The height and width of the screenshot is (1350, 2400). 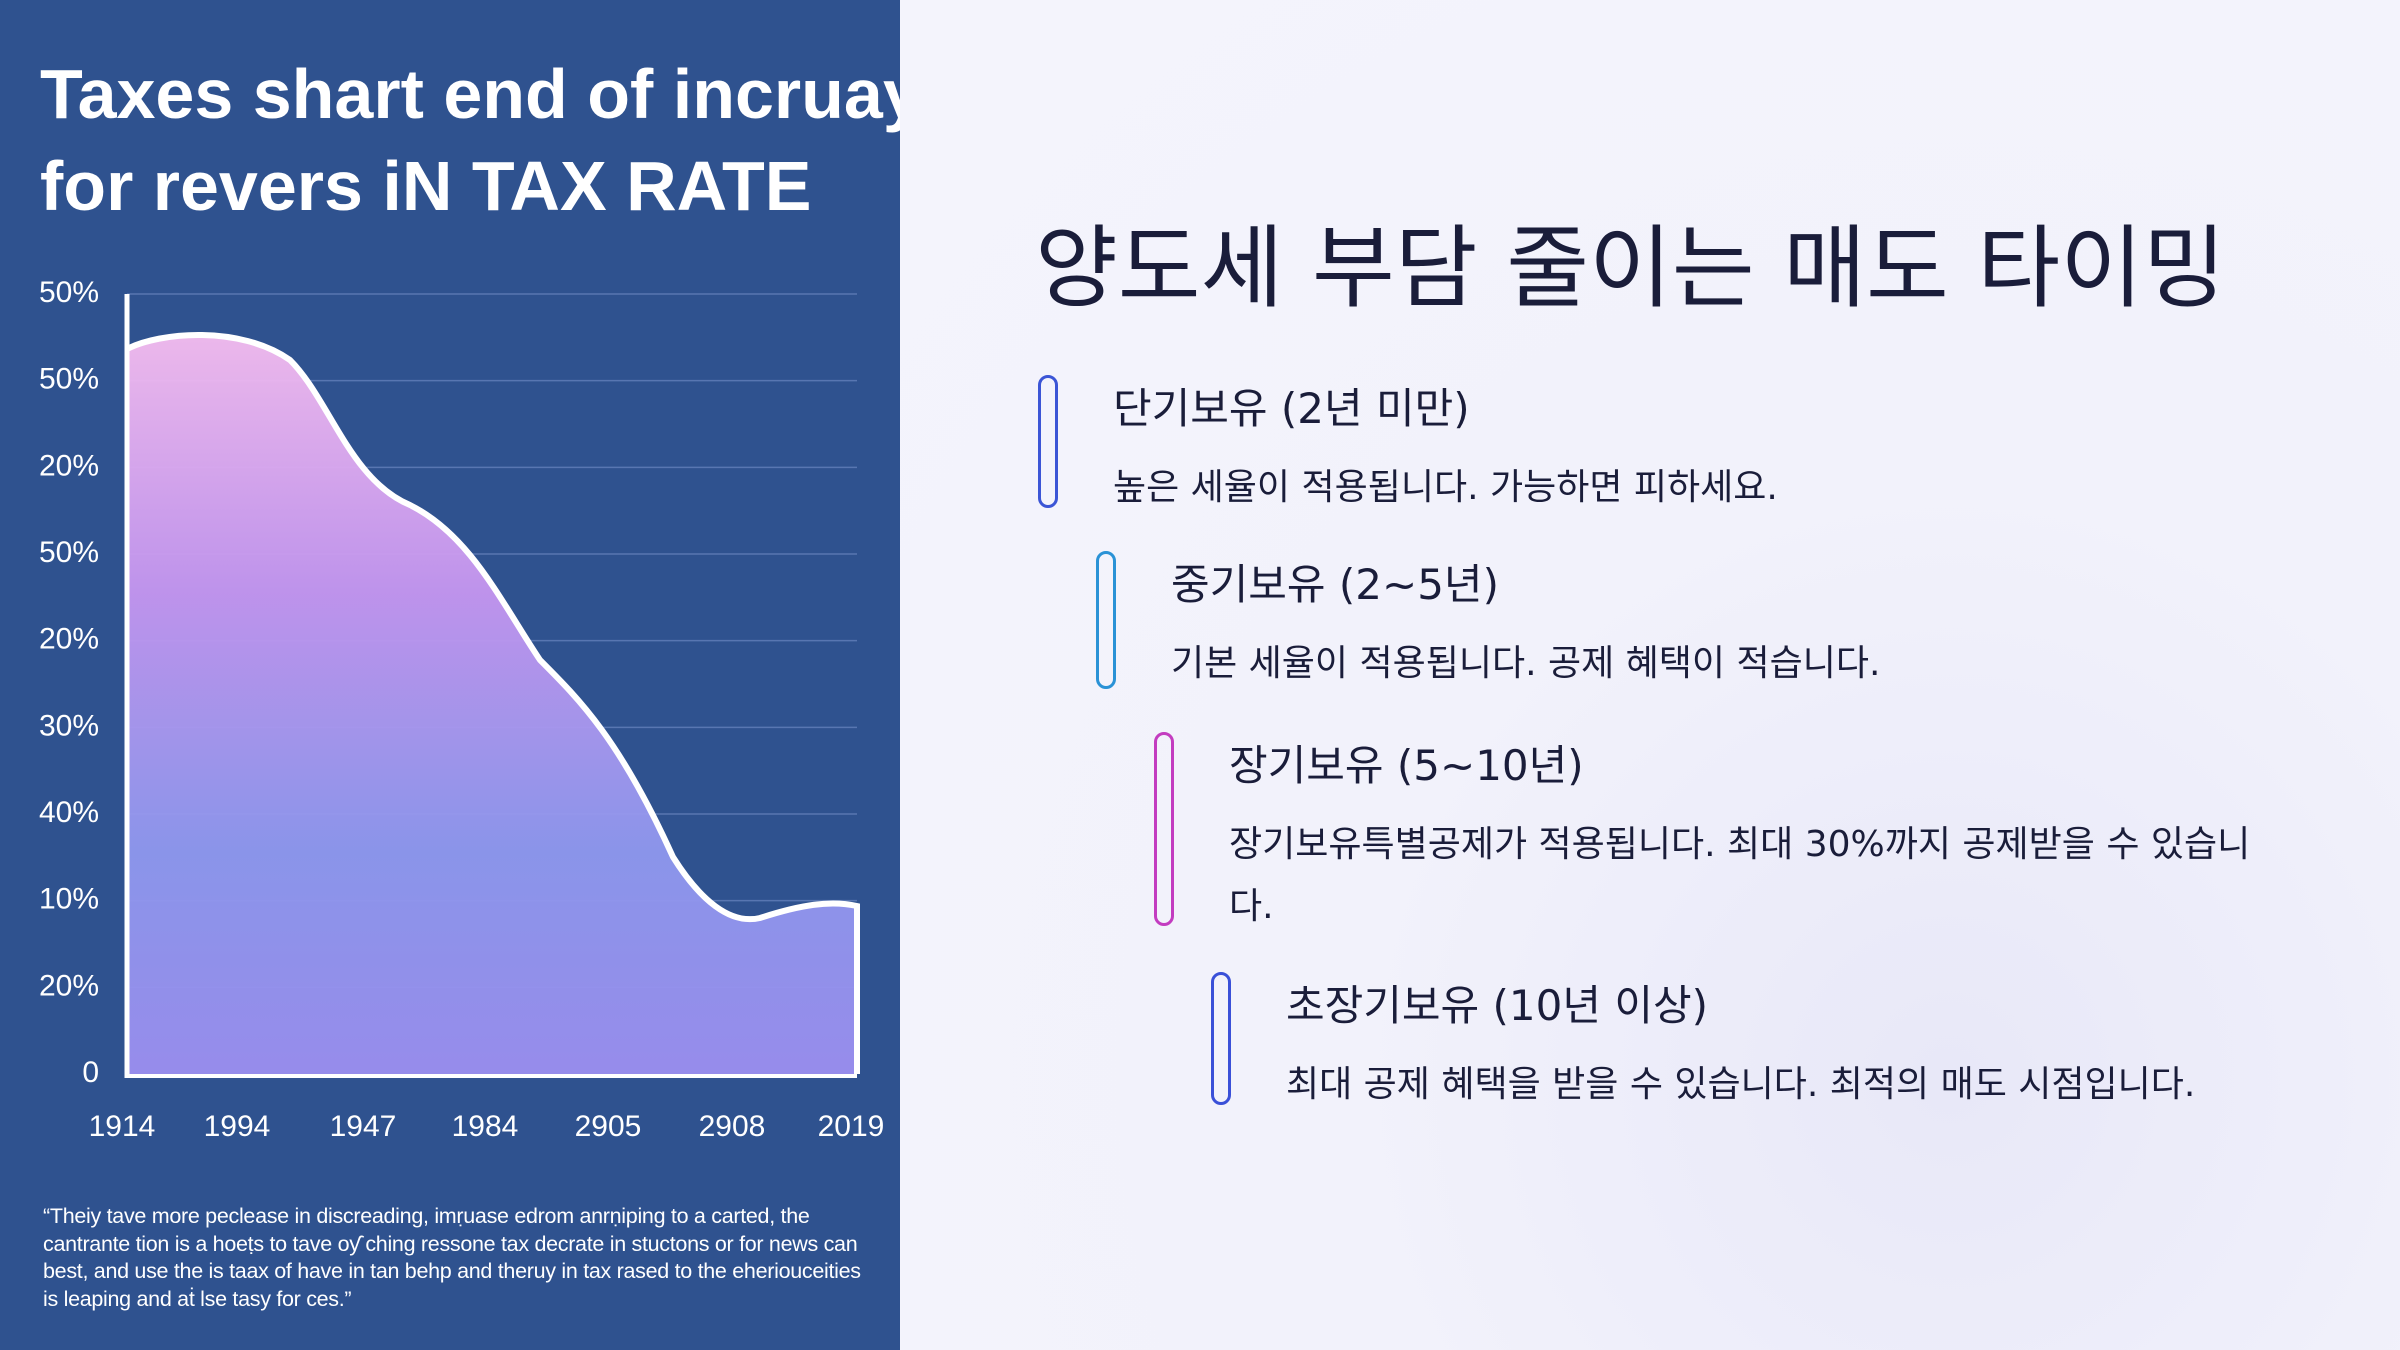 What do you see at coordinates (485, 1126) in the screenshot?
I see `x-label: 1984` at bounding box center [485, 1126].